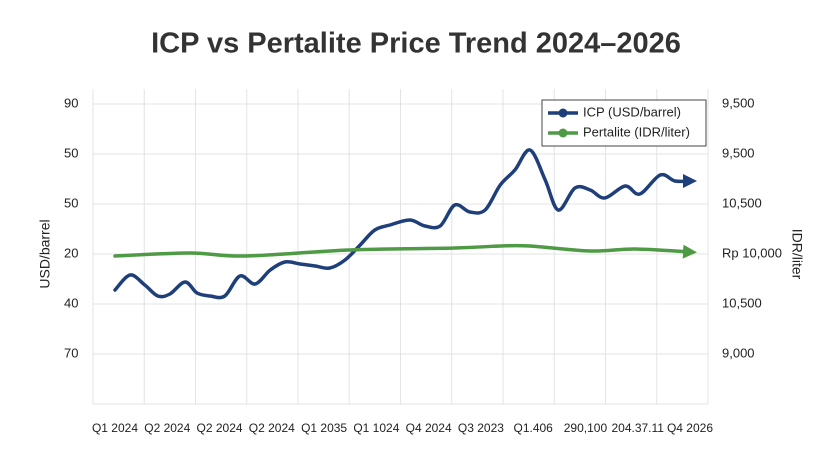 This screenshot has width=832, height=469. I want to click on chart-title: ICP vs Pertalite Price Trend 2024–2026, so click(416, 44).